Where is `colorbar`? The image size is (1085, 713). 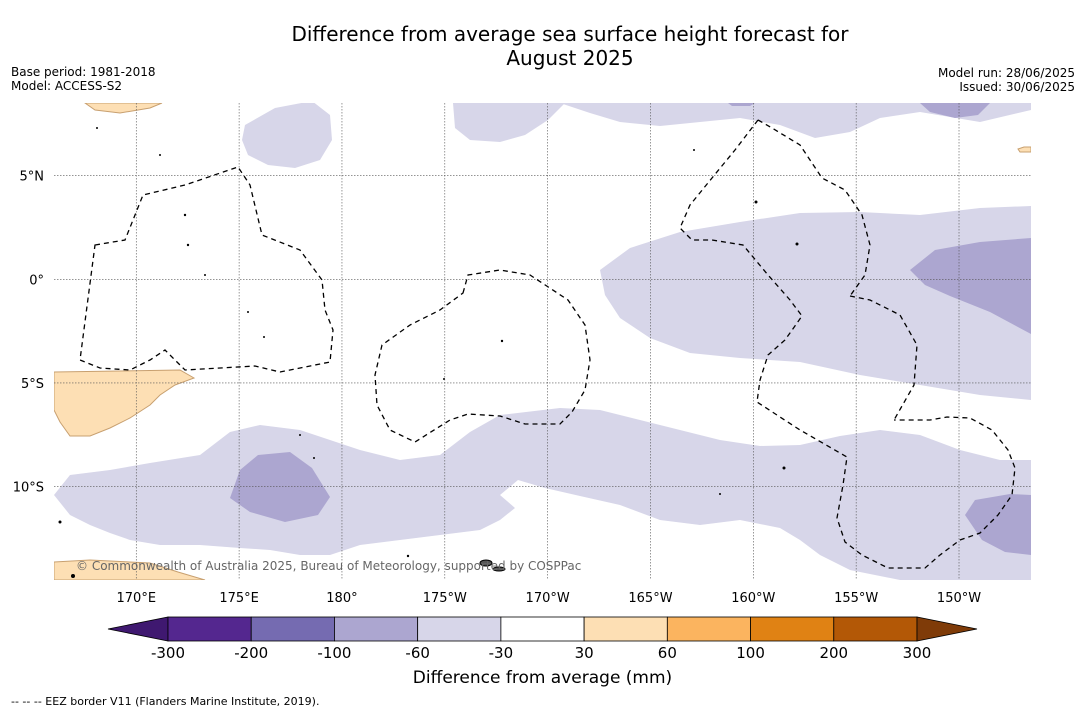
colorbar is located at coordinates (542, 629).